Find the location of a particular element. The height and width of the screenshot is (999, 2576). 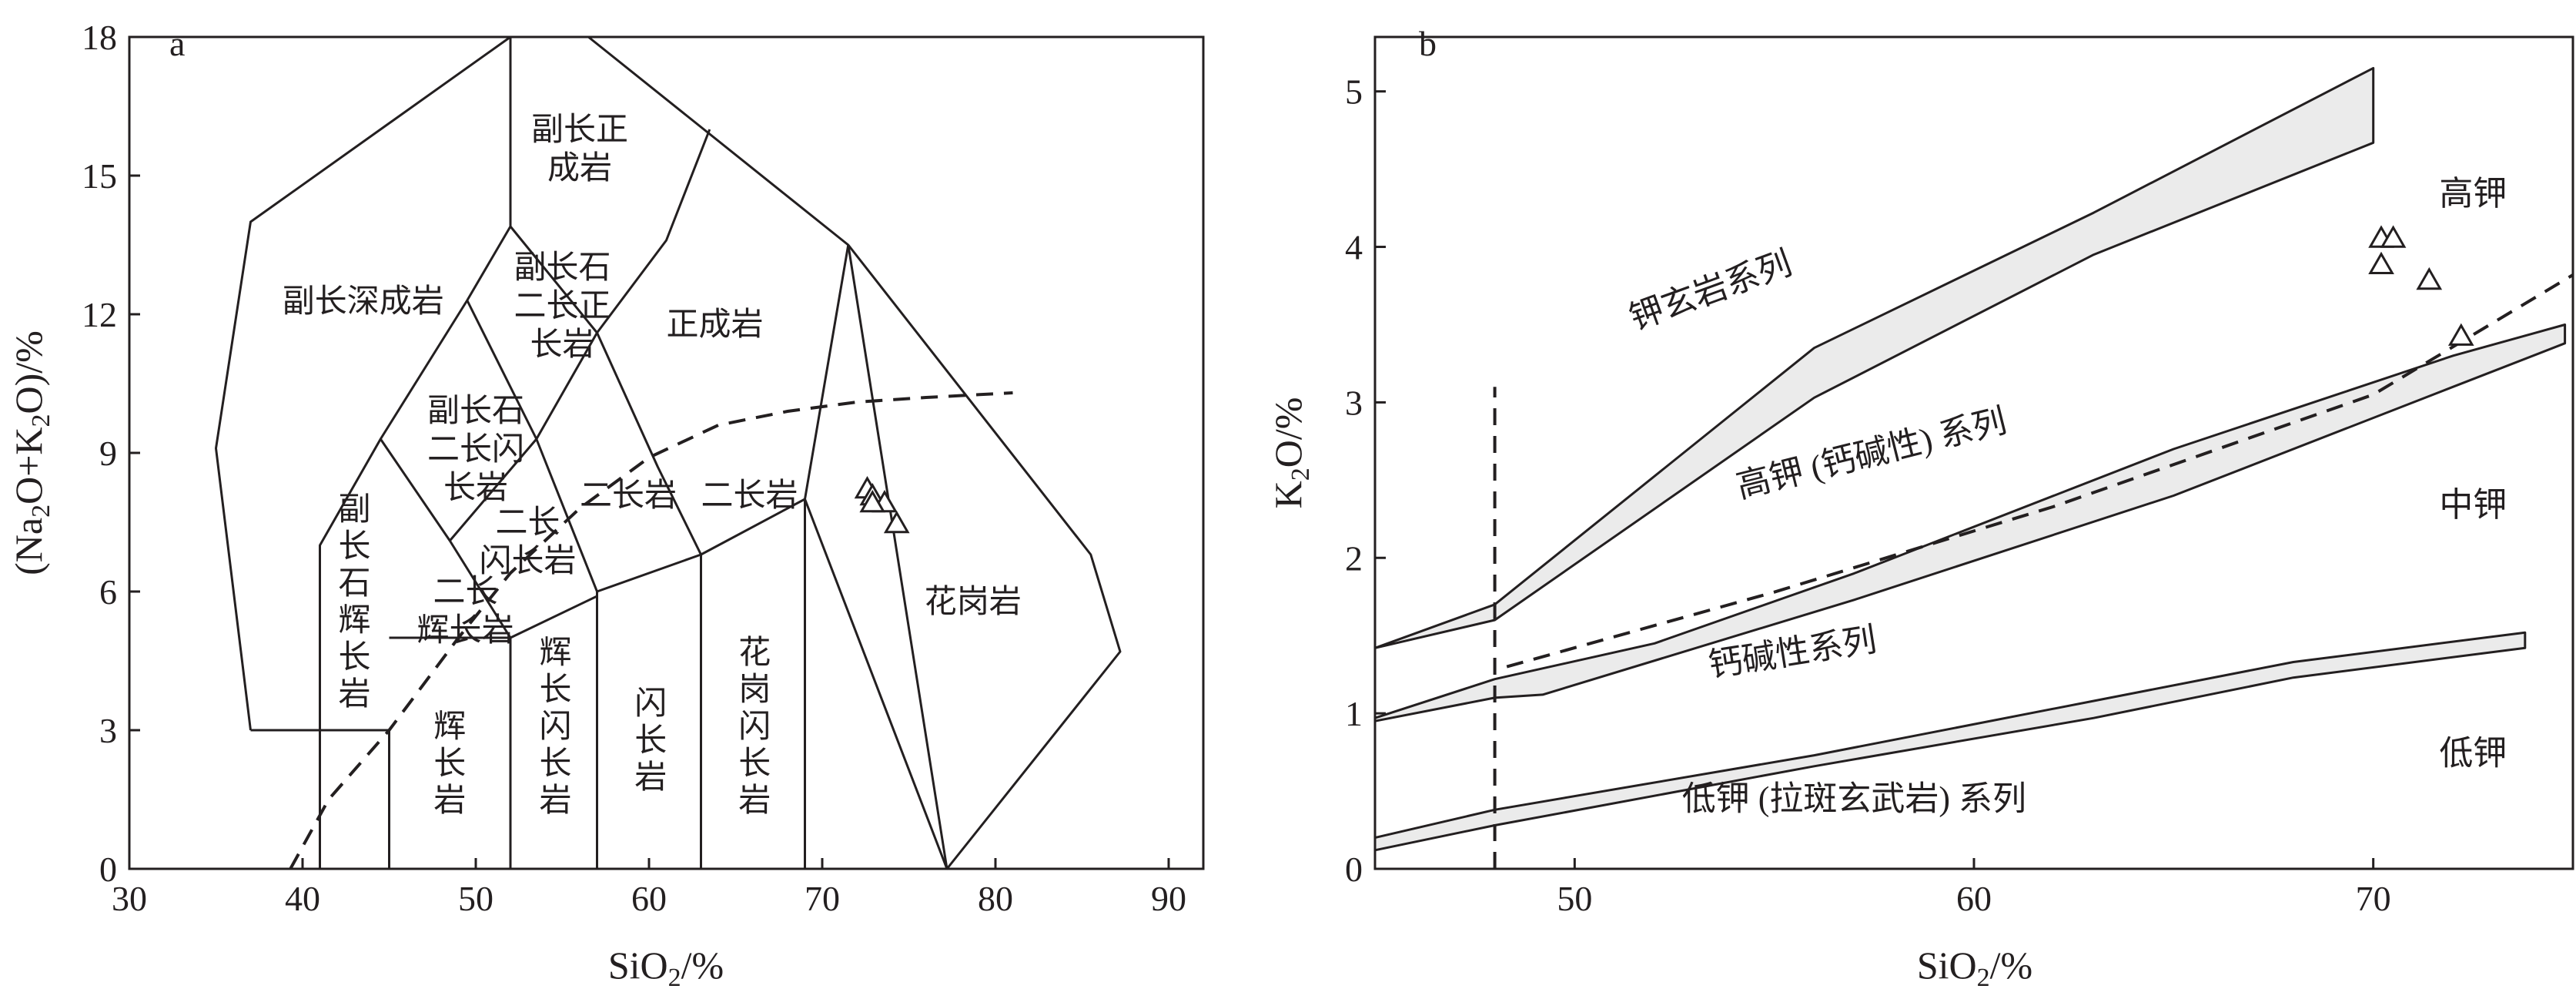

y-tick-label: 5 is located at coordinates (1354, 92).